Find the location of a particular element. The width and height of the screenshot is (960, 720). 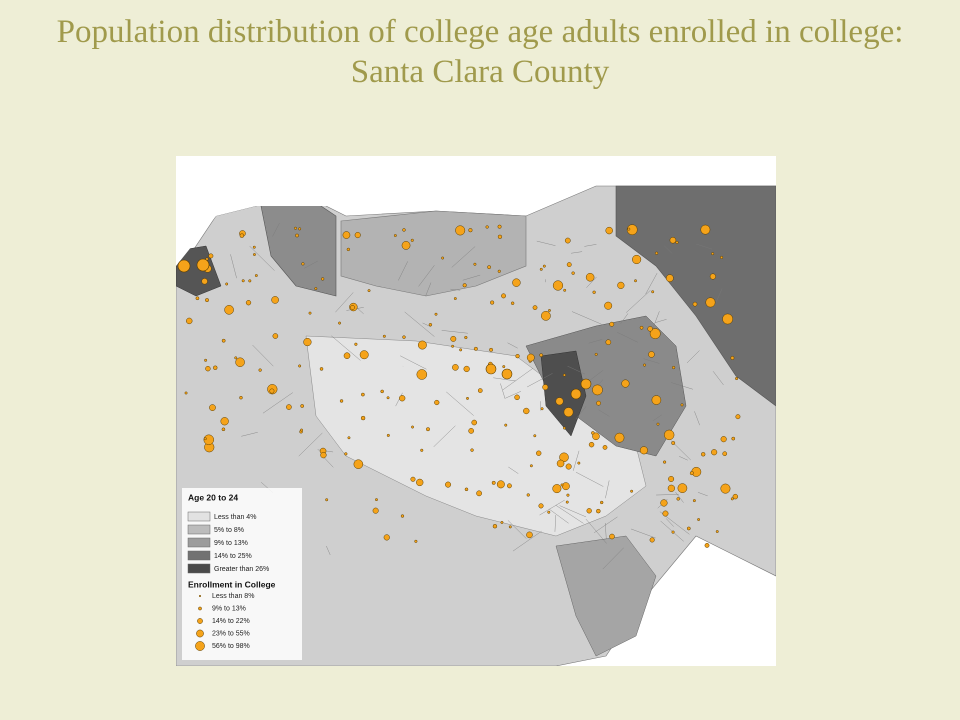

legend-symbol is located at coordinates (200, 646).